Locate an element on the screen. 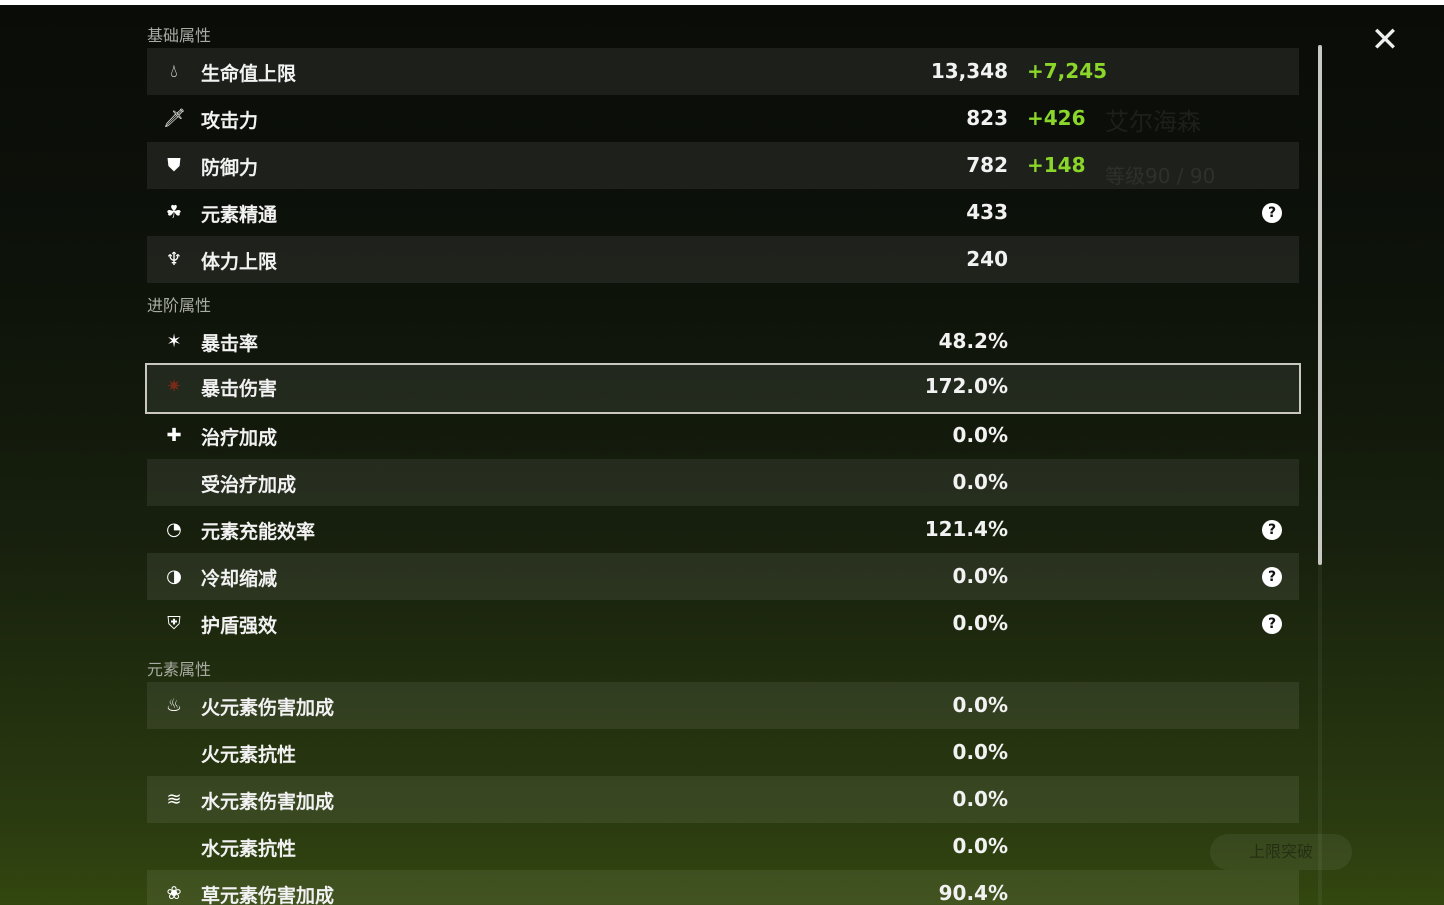 The width and height of the screenshot is (1444, 905). dendro-icon: ❀ is located at coordinates (174, 893).